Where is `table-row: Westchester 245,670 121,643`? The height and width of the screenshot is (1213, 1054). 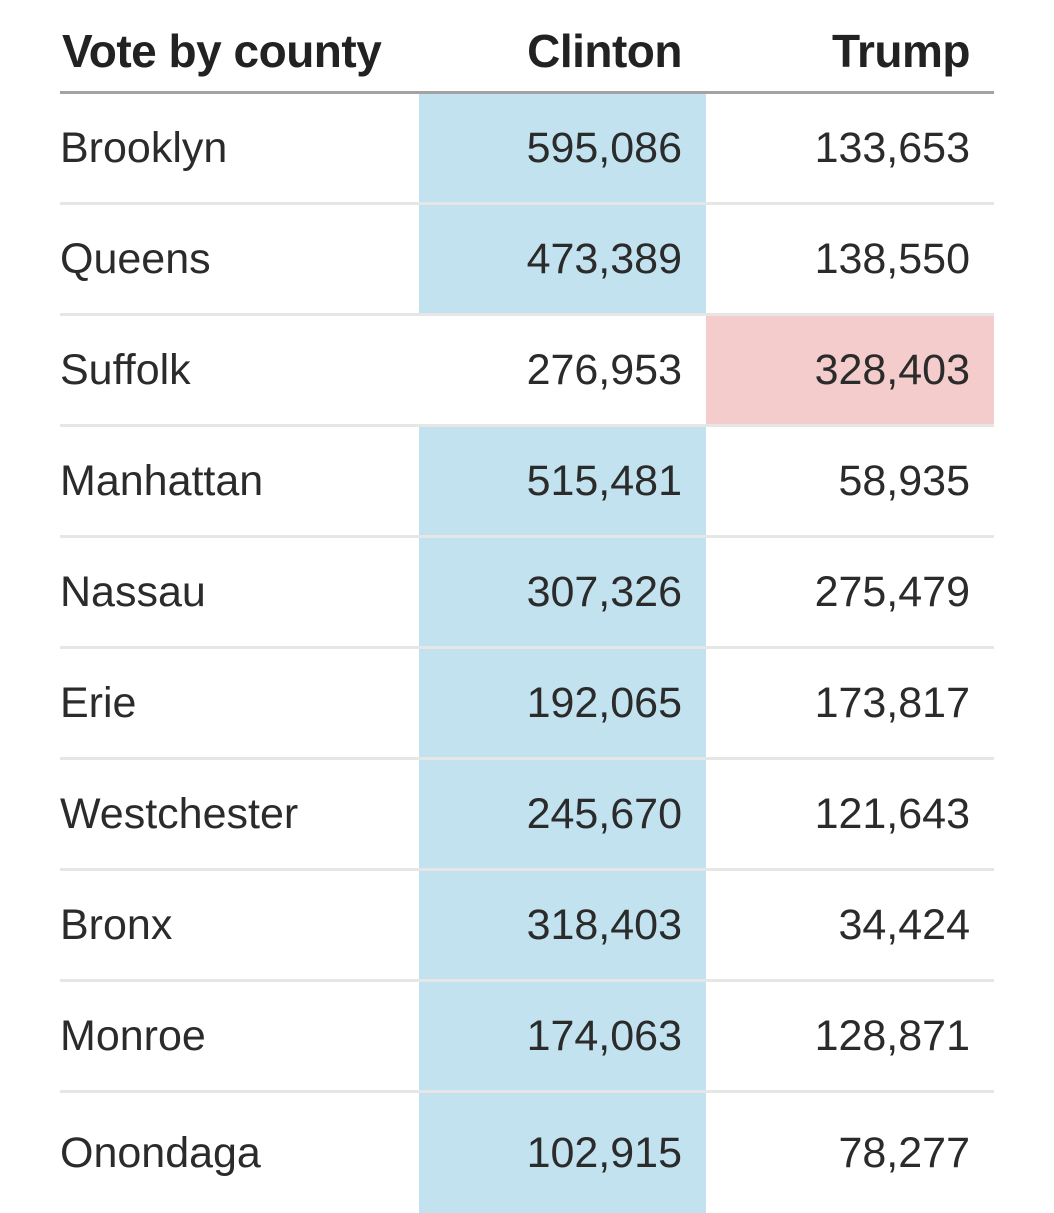
table-row: Westchester 245,670 121,643 is located at coordinates (527, 815).